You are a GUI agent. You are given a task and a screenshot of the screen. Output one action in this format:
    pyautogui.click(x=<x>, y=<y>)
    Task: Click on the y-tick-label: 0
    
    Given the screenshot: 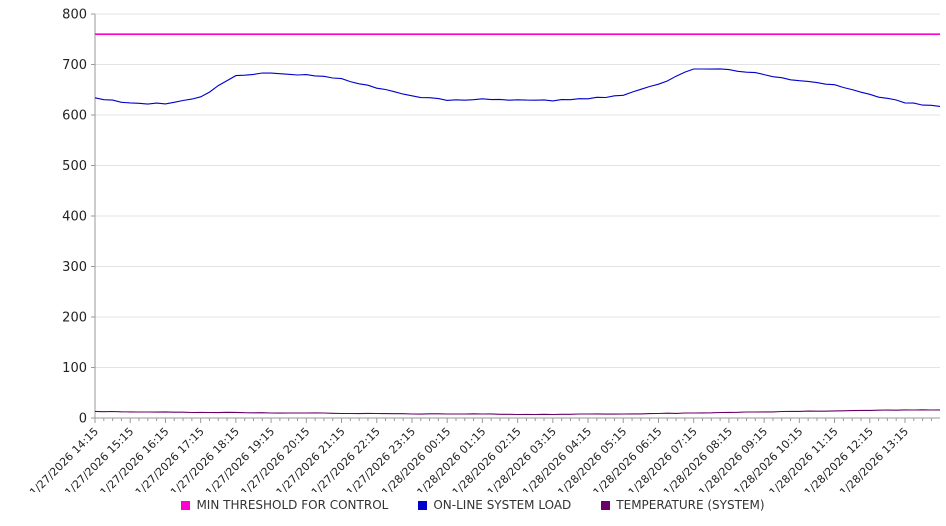 What is the action you would take?
    pyautogui.click(x=83, y=419)
    